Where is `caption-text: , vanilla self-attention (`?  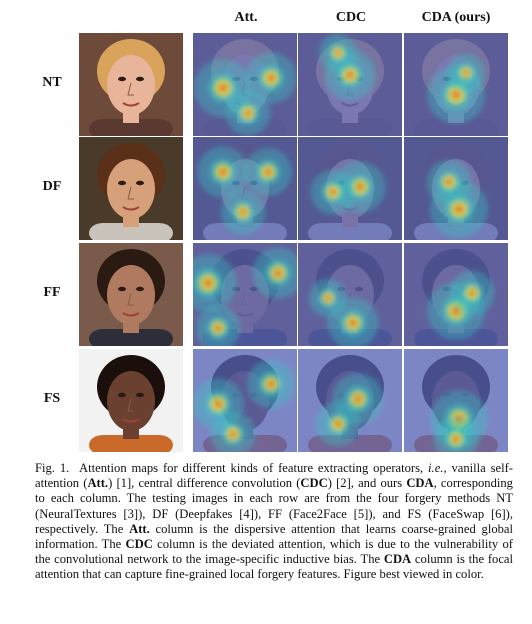
caption-text: , vanilla self-attention ( is located at coordinates (274, 476).